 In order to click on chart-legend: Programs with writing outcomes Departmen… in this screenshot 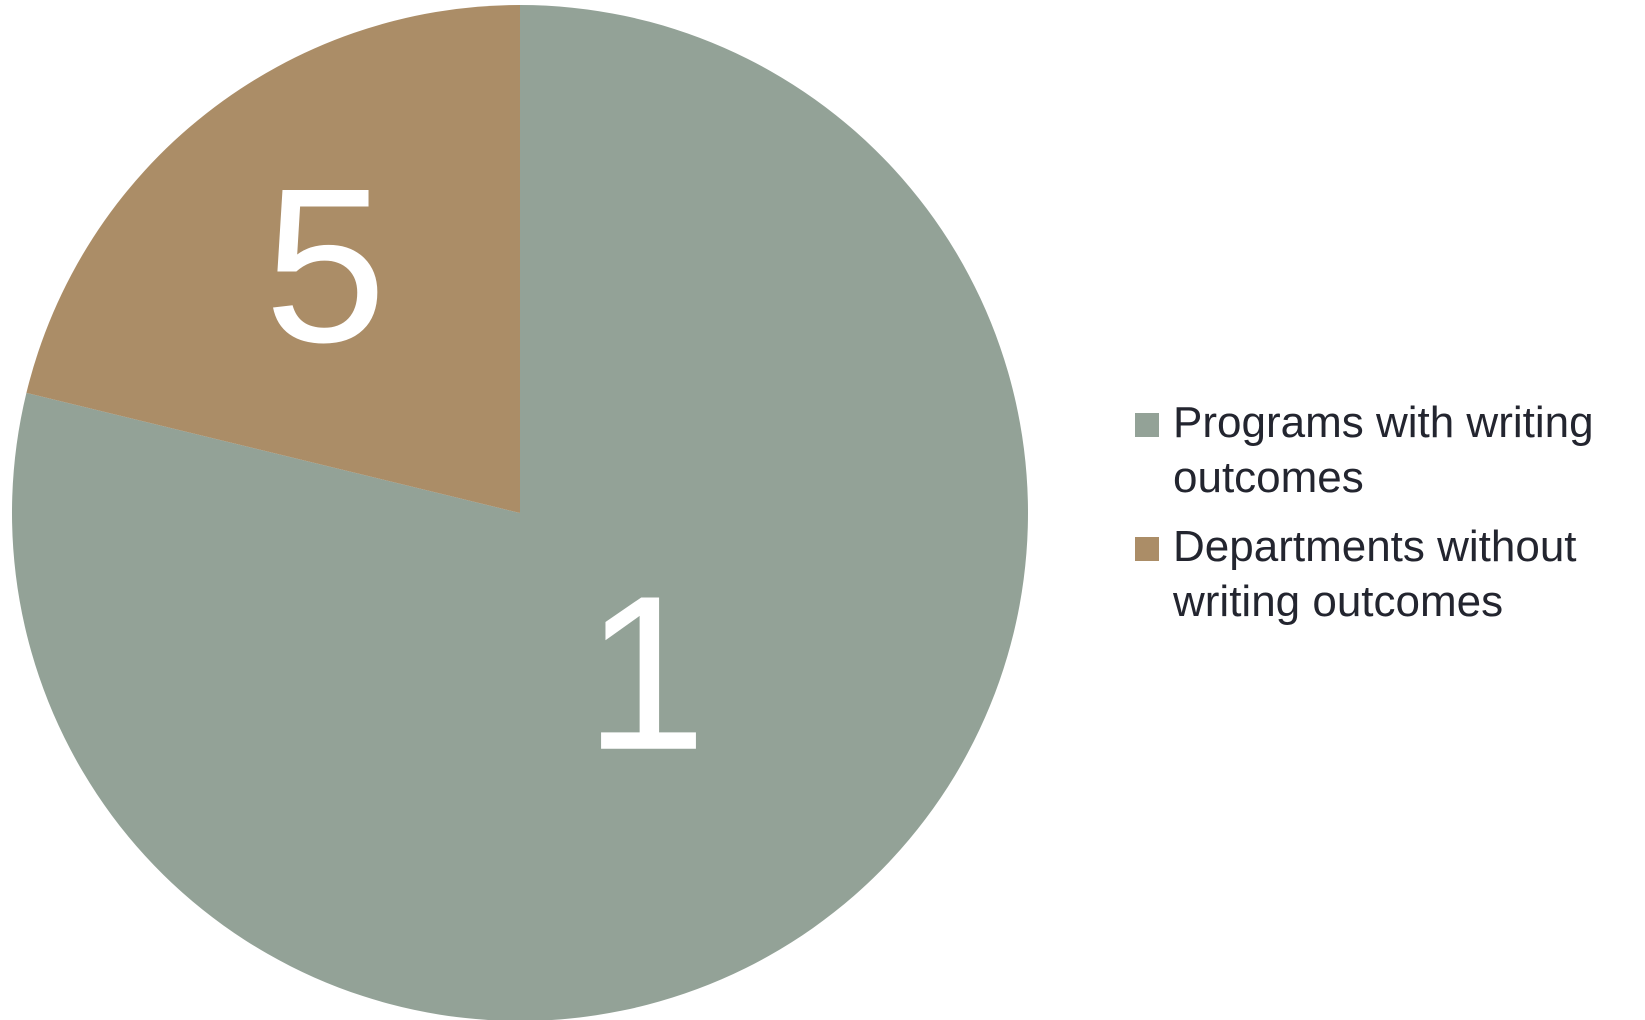, I will do `click(1387, 519)`.